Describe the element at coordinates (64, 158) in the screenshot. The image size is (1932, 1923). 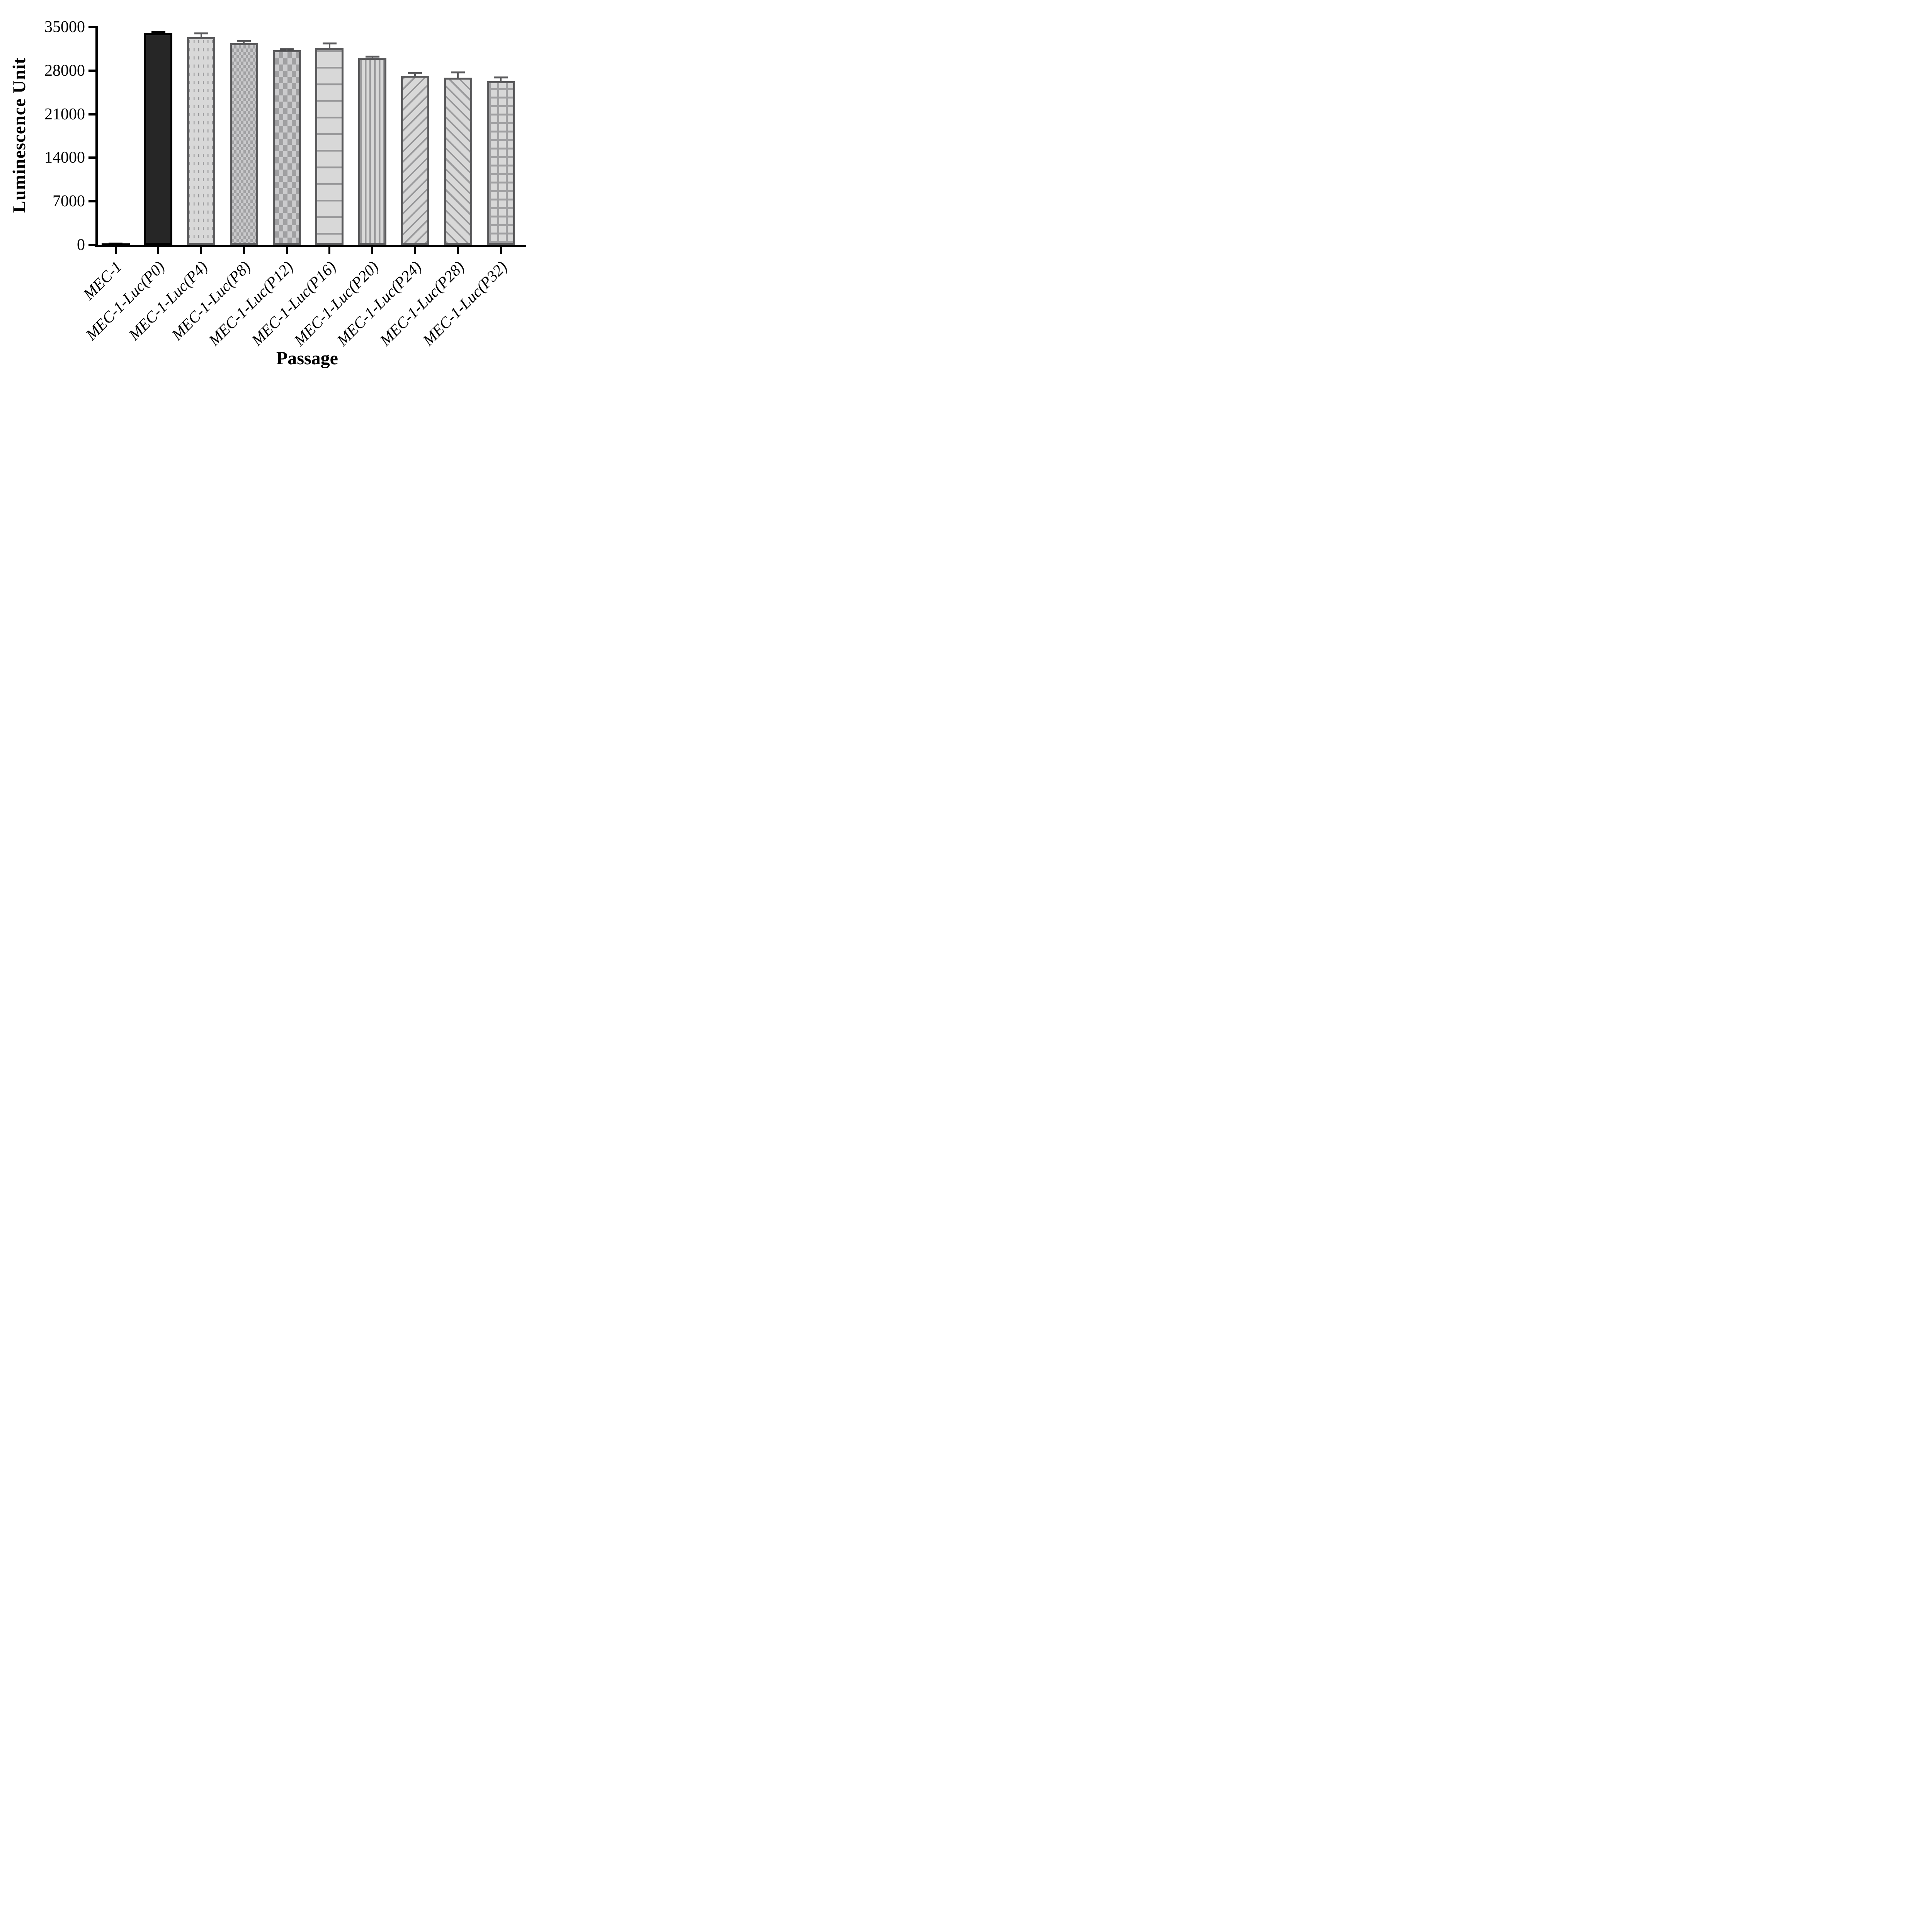
I see `y-tick-label: 14000` at that location.